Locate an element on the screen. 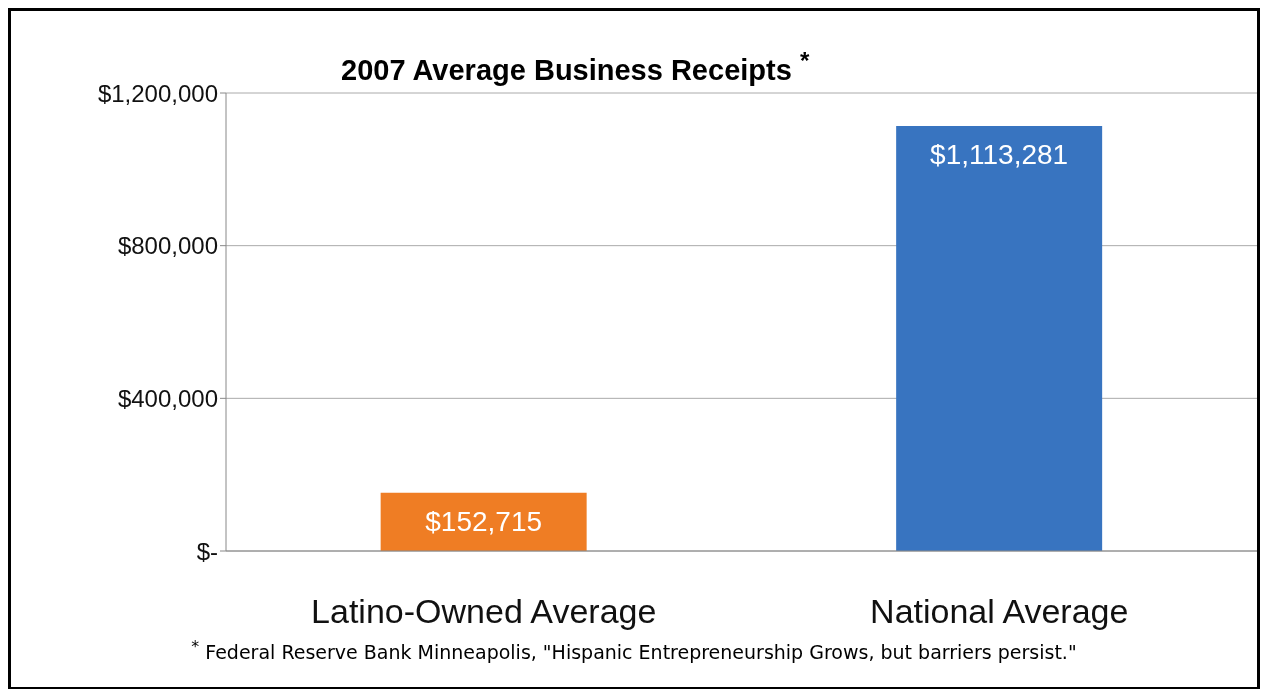 This screenshot has width=1268, height=689. y-tick-label: $- is located at coordinates (207, 551).